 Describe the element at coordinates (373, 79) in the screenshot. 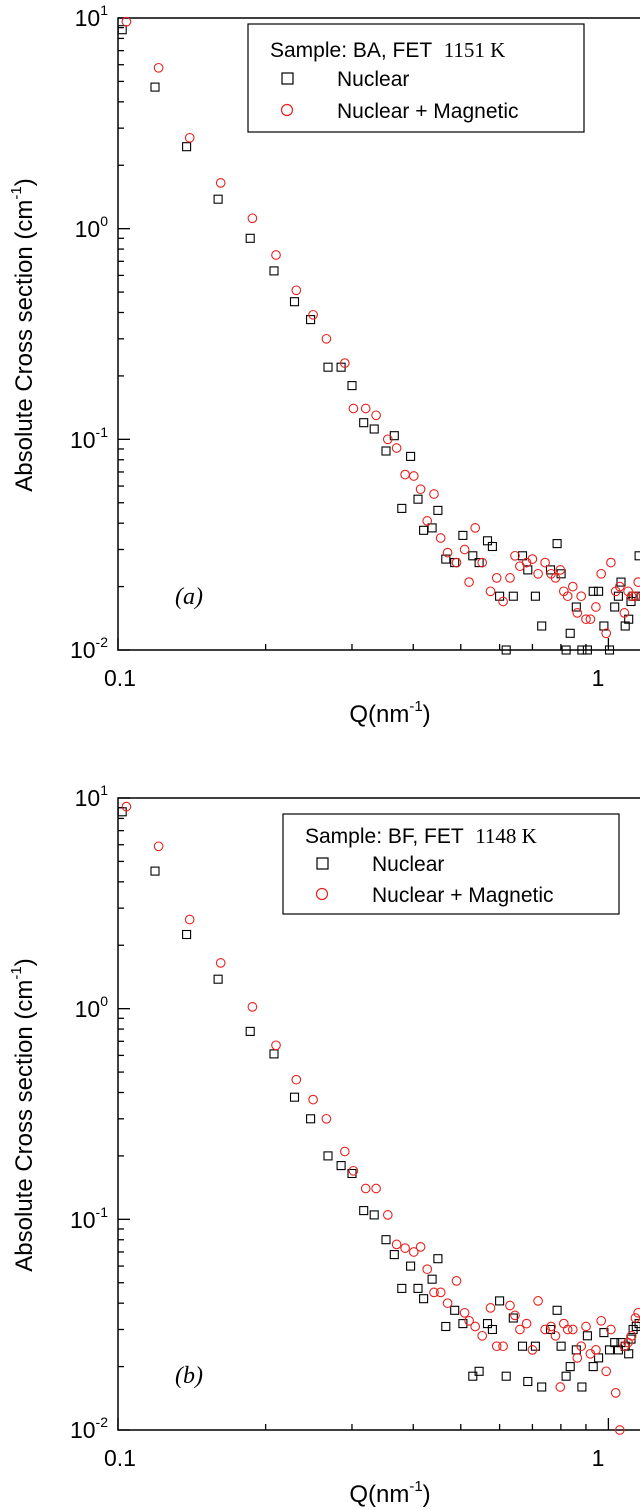

I see `legend-entry-nuclear-a: Nuclear` at that location.